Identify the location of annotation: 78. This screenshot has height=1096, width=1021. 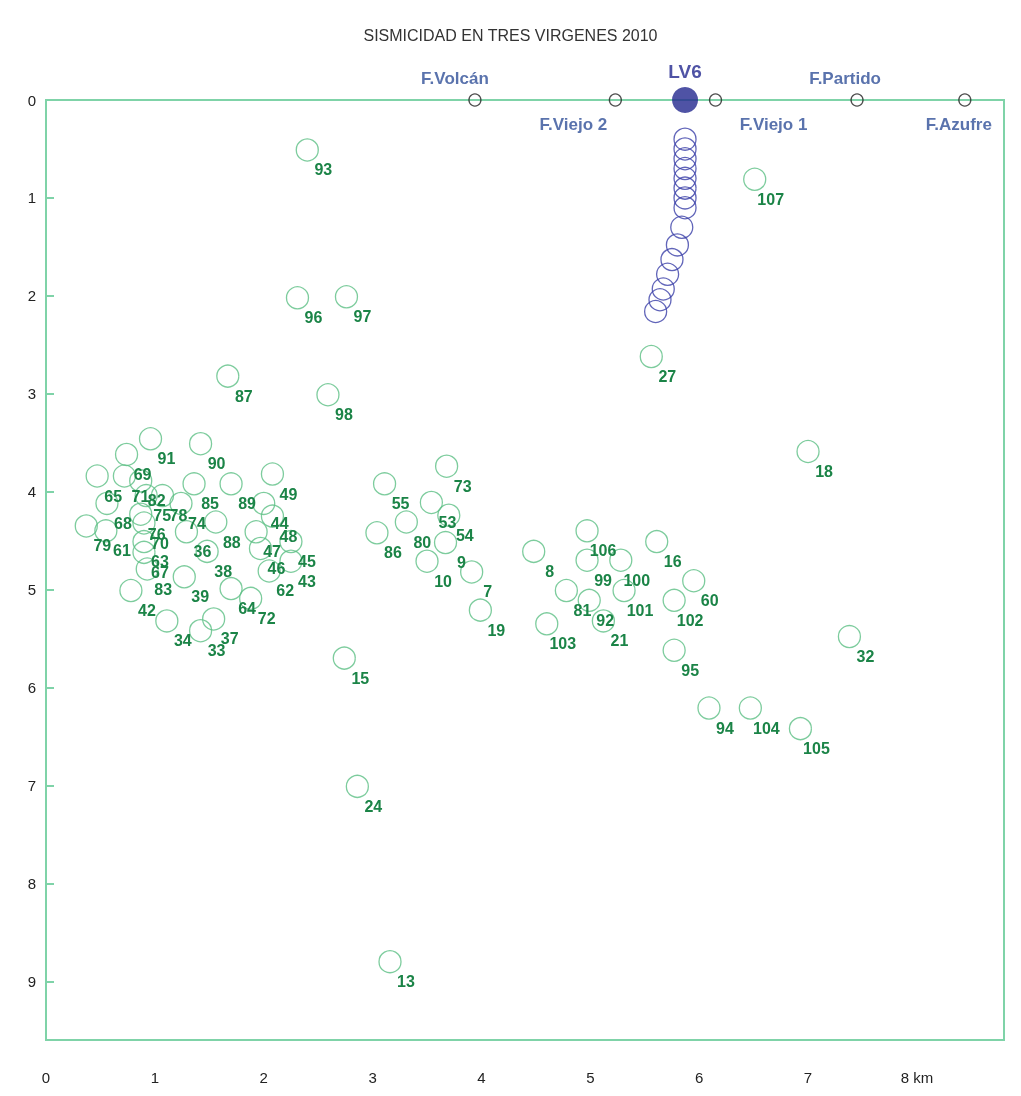
(178, 516).